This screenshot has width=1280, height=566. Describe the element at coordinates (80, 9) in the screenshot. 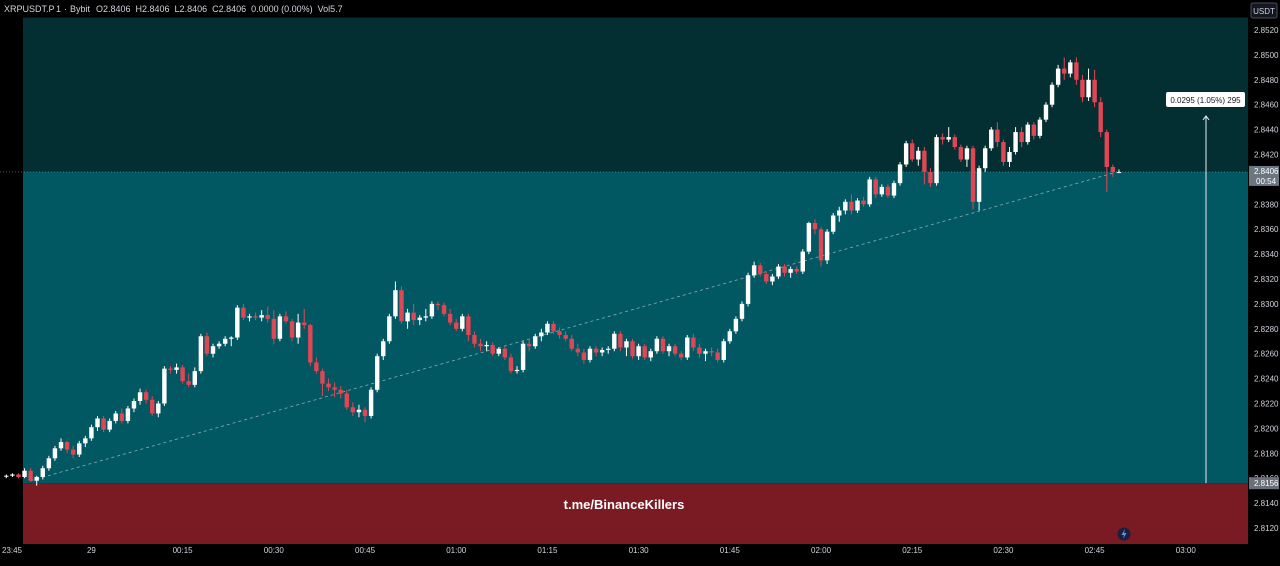

I see `chart-header-exchange: Bybit` at that location.